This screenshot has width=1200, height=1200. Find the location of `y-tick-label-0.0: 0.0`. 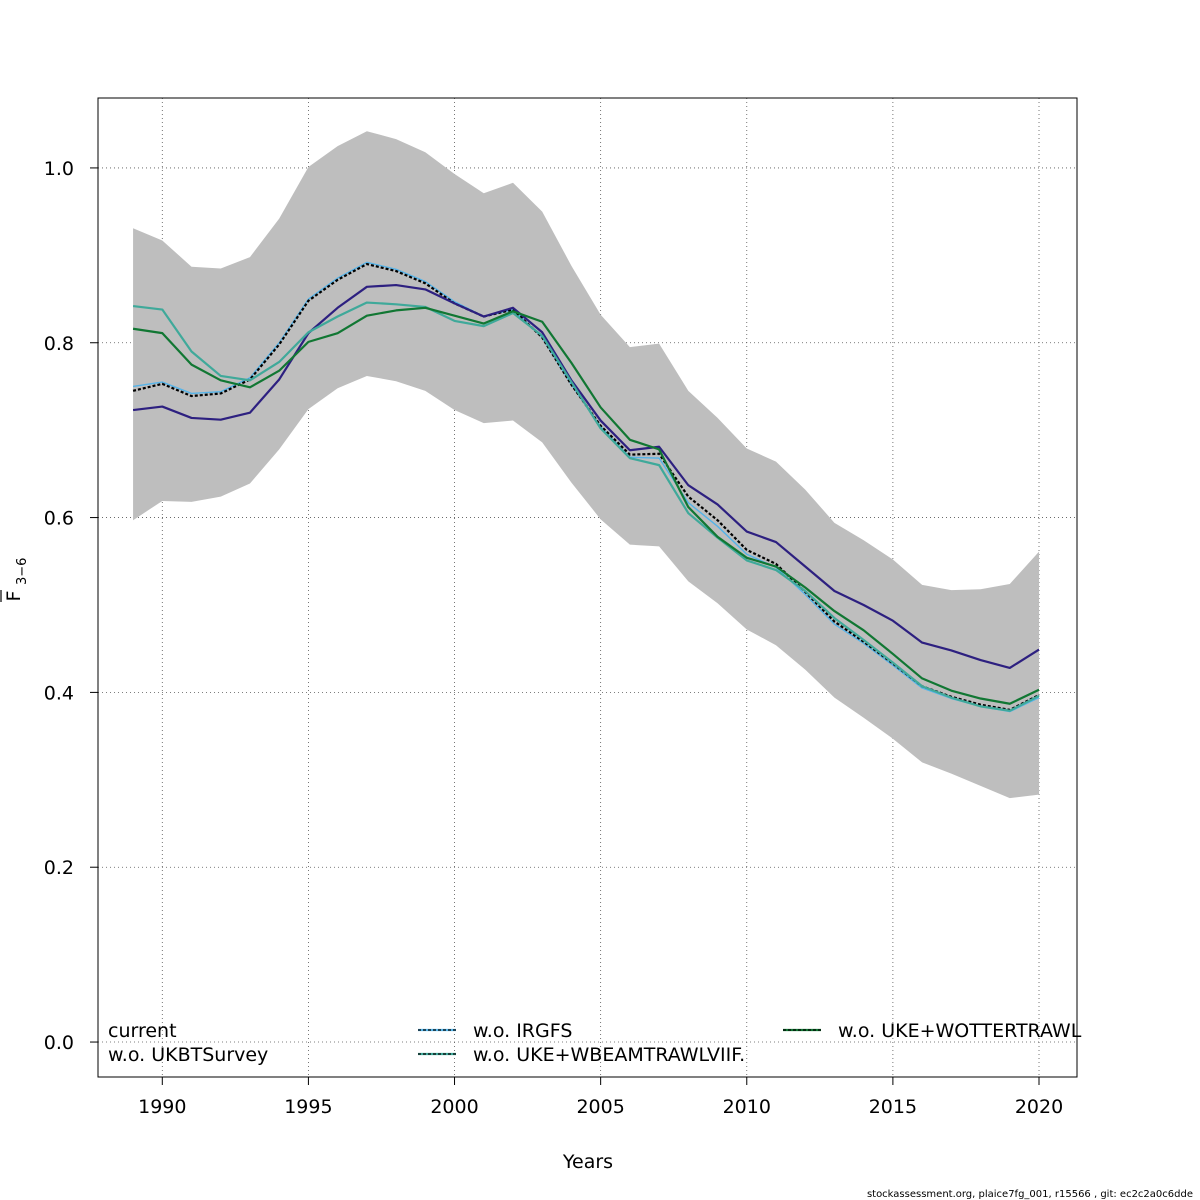

y-tick-label-0.0: 0.0 is located at coordinates (59, 1043).